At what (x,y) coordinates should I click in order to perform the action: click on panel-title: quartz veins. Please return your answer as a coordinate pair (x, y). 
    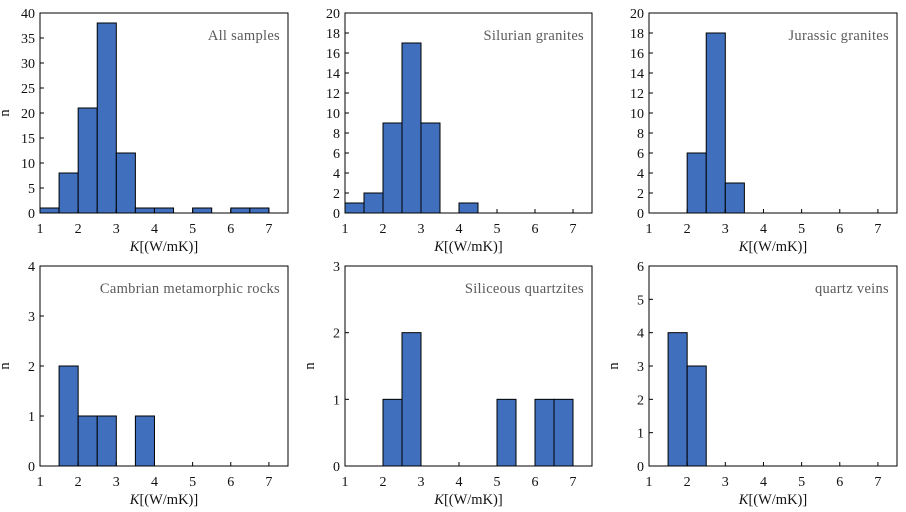
    Looking at the image, I should click on (852, 289).